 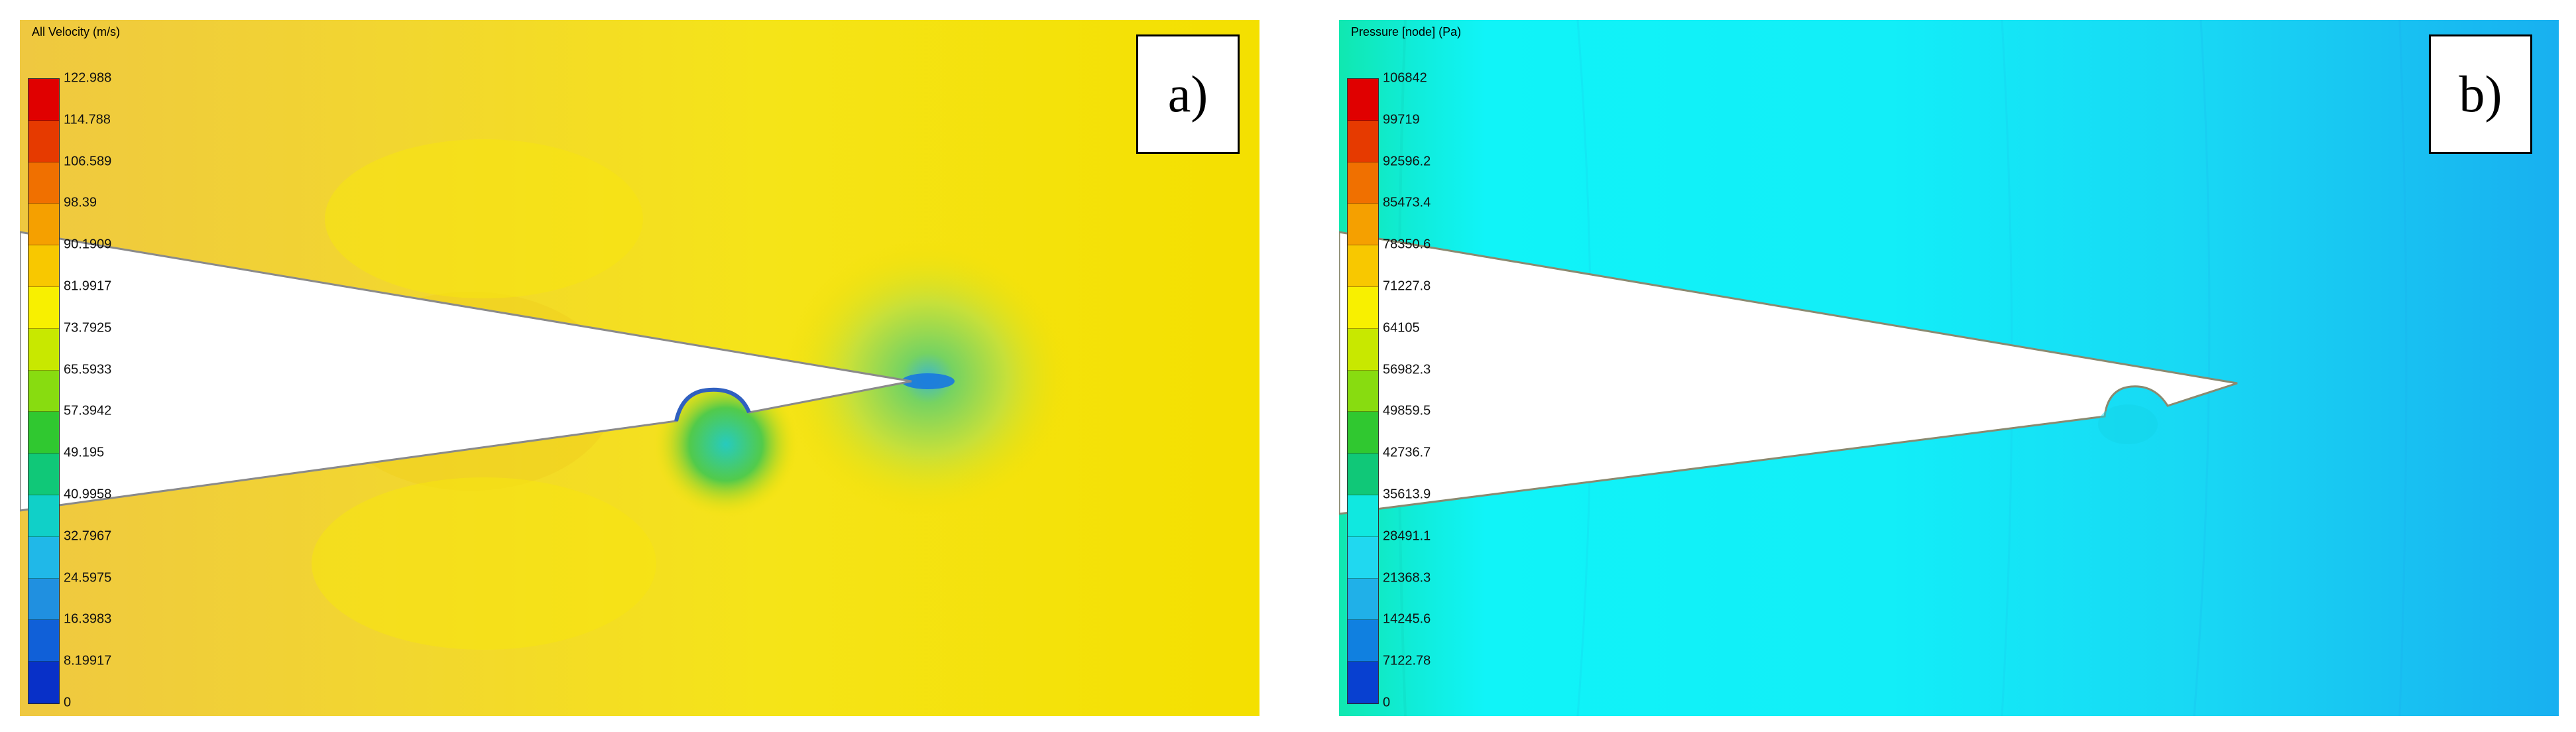 I want to click on legend-tick-label: 14245.6, so click(x=1407, y=619).